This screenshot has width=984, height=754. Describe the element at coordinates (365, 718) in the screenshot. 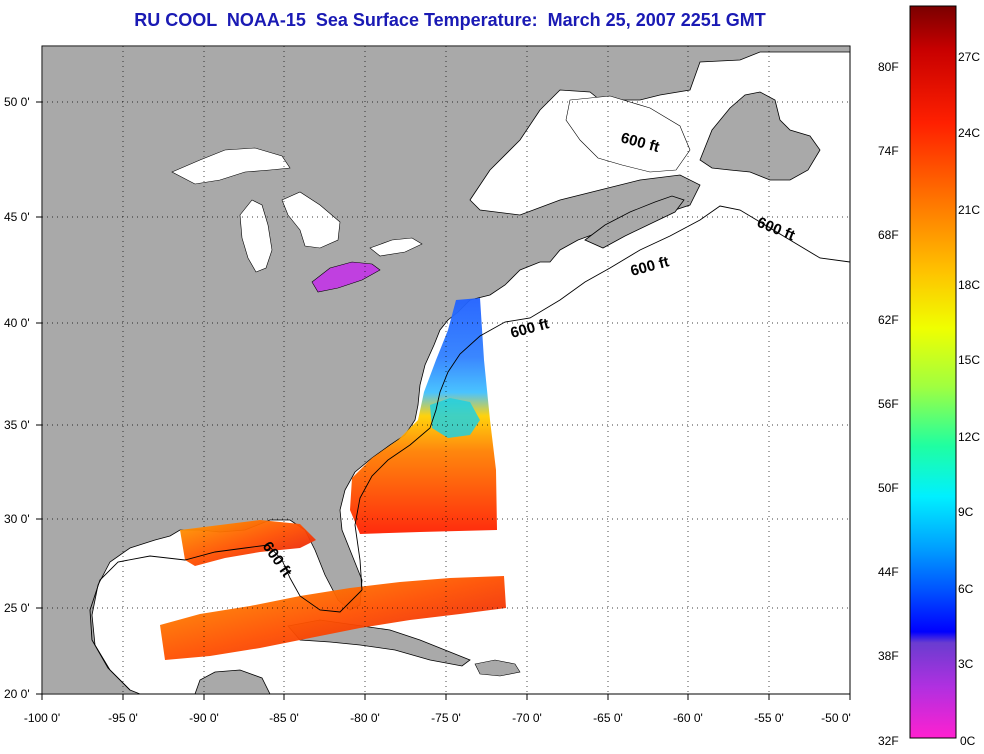

I see `longitude-label: -80 0'` at that location.